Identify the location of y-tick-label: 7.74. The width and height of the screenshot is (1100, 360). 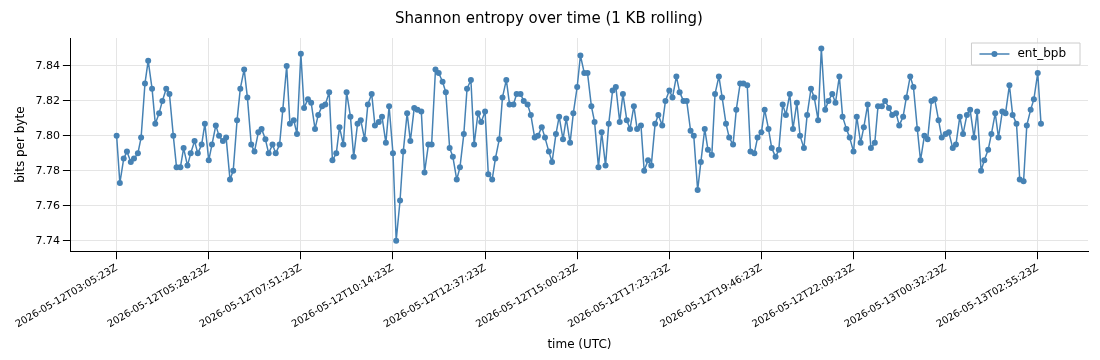
(47, 240).